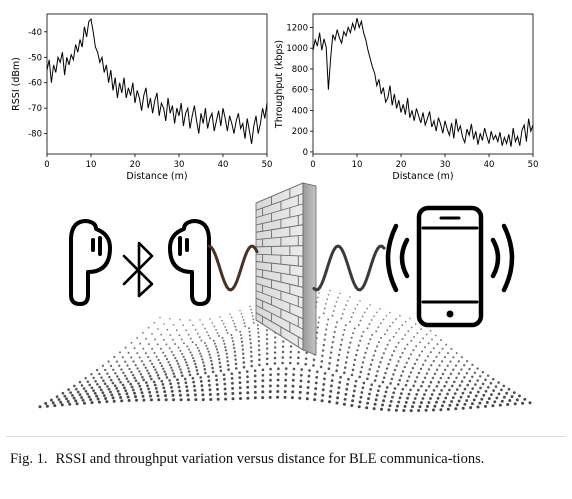 This screenshot has width=572, height=499. What do you see at coordinates (450, 266) in the screenshot?
I see `smartphone-icon` at bounding box center [450, 266].